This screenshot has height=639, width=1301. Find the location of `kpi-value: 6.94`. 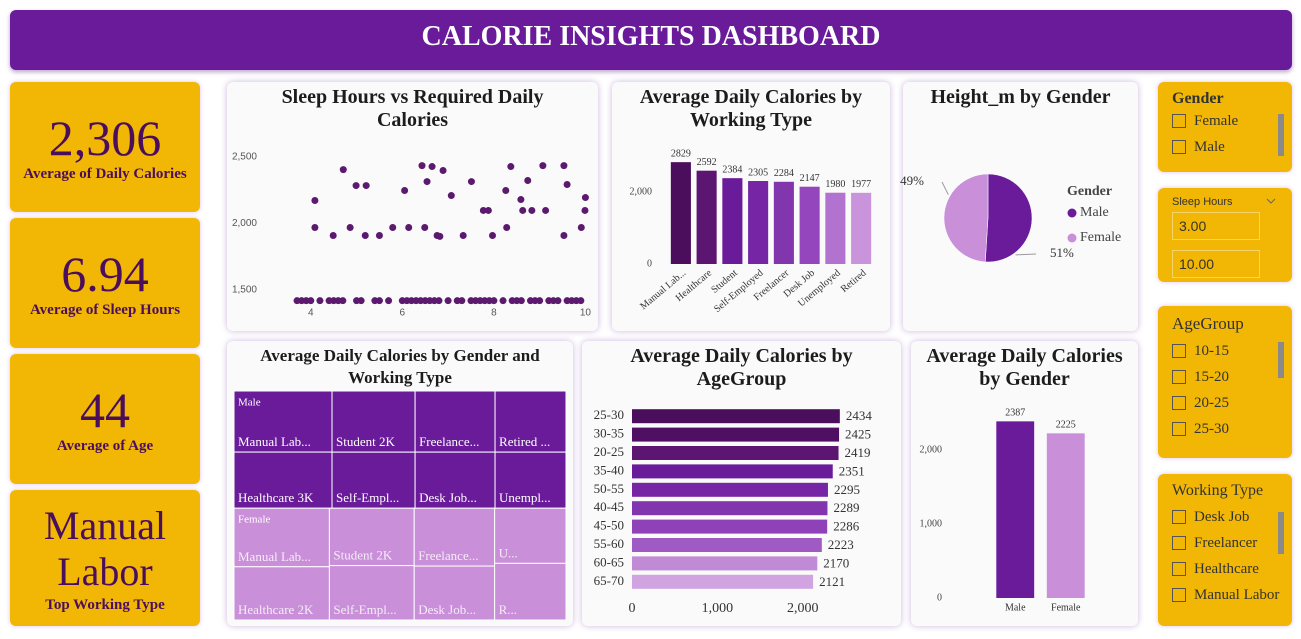

kpi-value: 6.94 is located at coordinates (105, 273).